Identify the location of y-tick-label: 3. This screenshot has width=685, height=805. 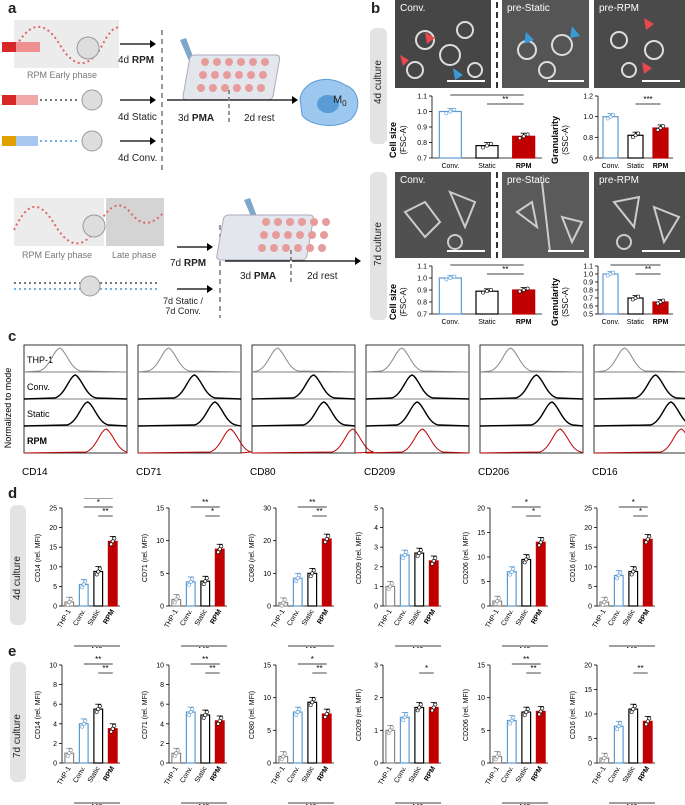
(376, 666).